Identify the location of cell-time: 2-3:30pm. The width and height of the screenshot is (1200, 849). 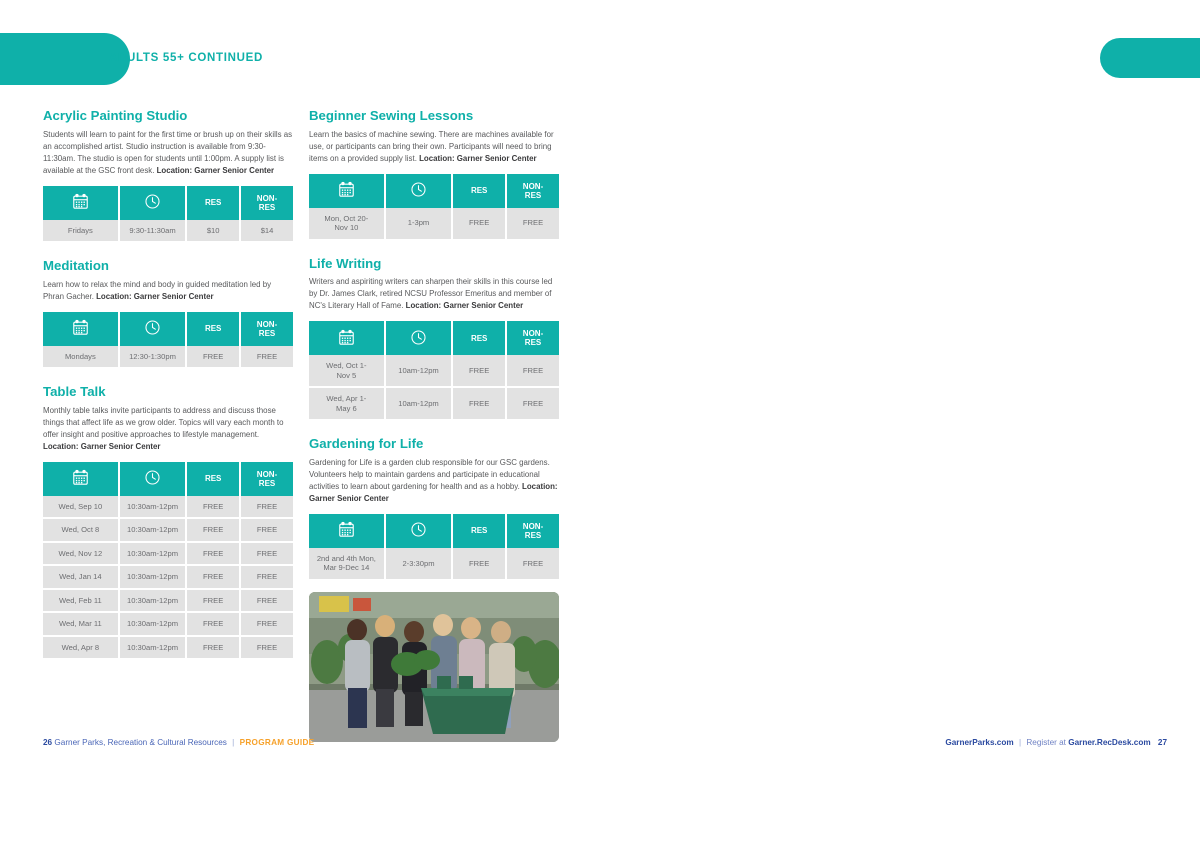
(419, 564).